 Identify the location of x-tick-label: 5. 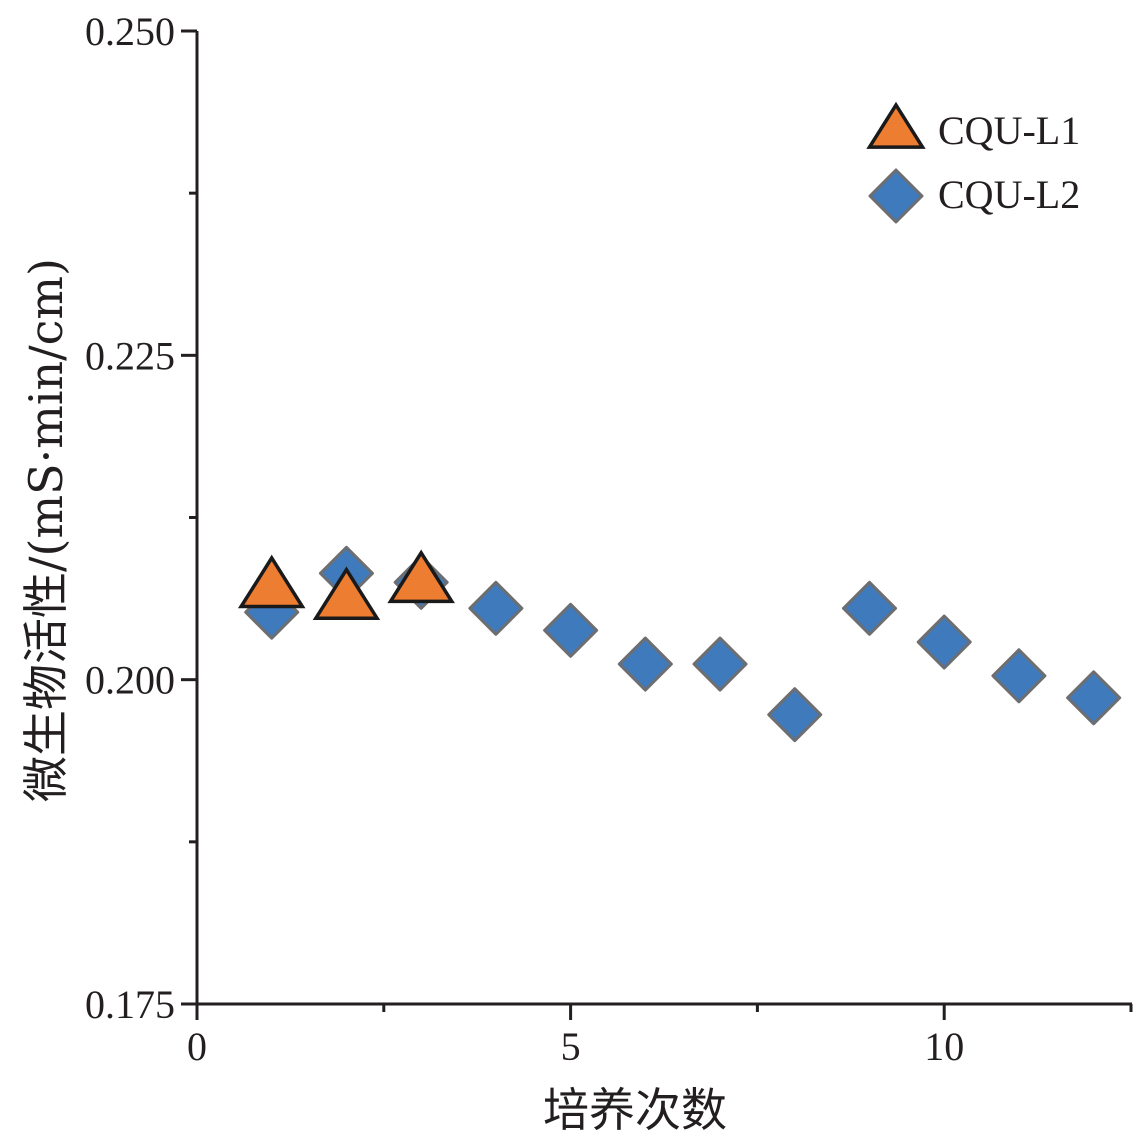
(571, 1046).